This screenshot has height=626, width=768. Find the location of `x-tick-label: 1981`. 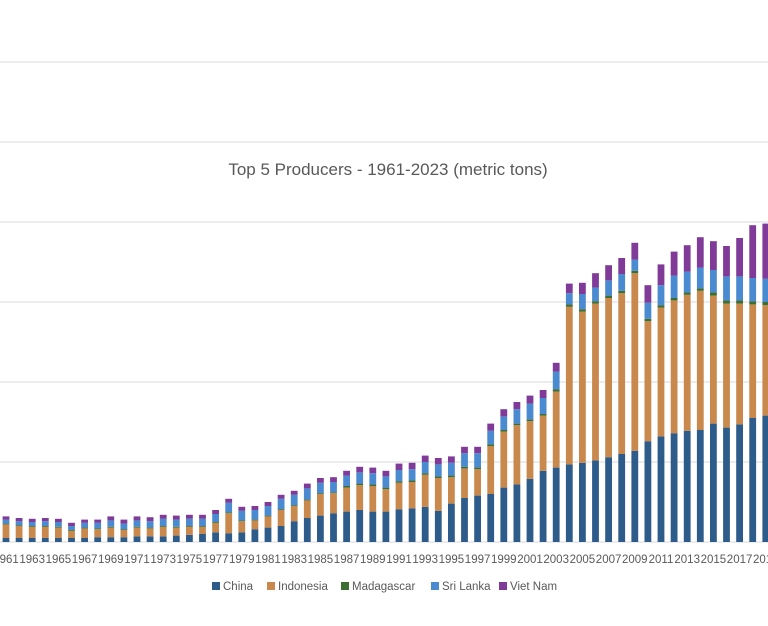

x-tick-label: 1981 is located at coordinates (268, 560).